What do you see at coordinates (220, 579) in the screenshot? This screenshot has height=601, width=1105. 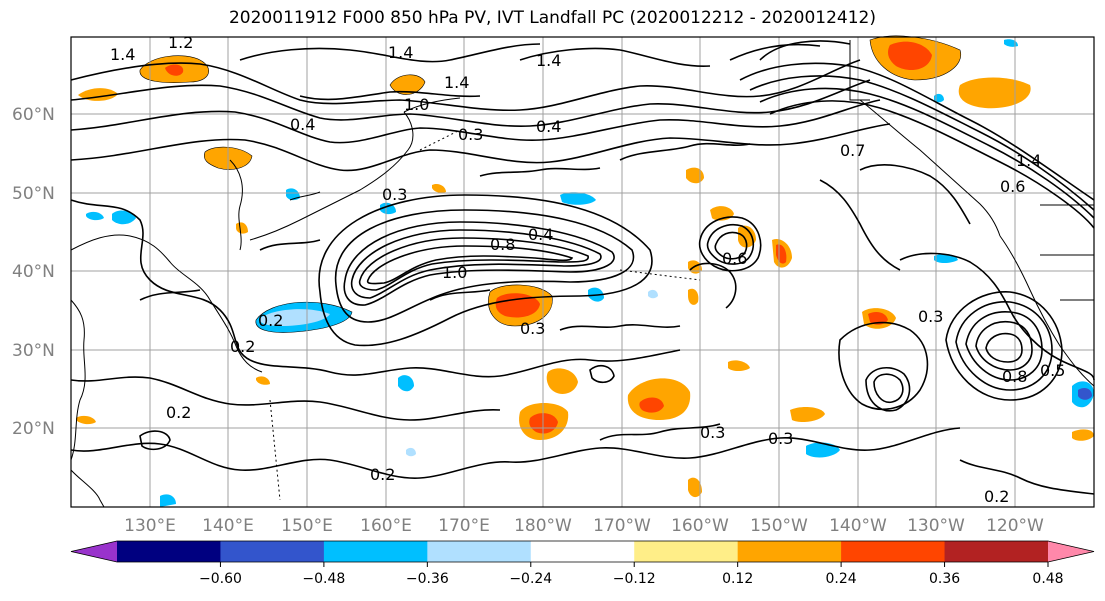 I see `colorbar-tick-label: −0.60` at bounding box center [220, 579].